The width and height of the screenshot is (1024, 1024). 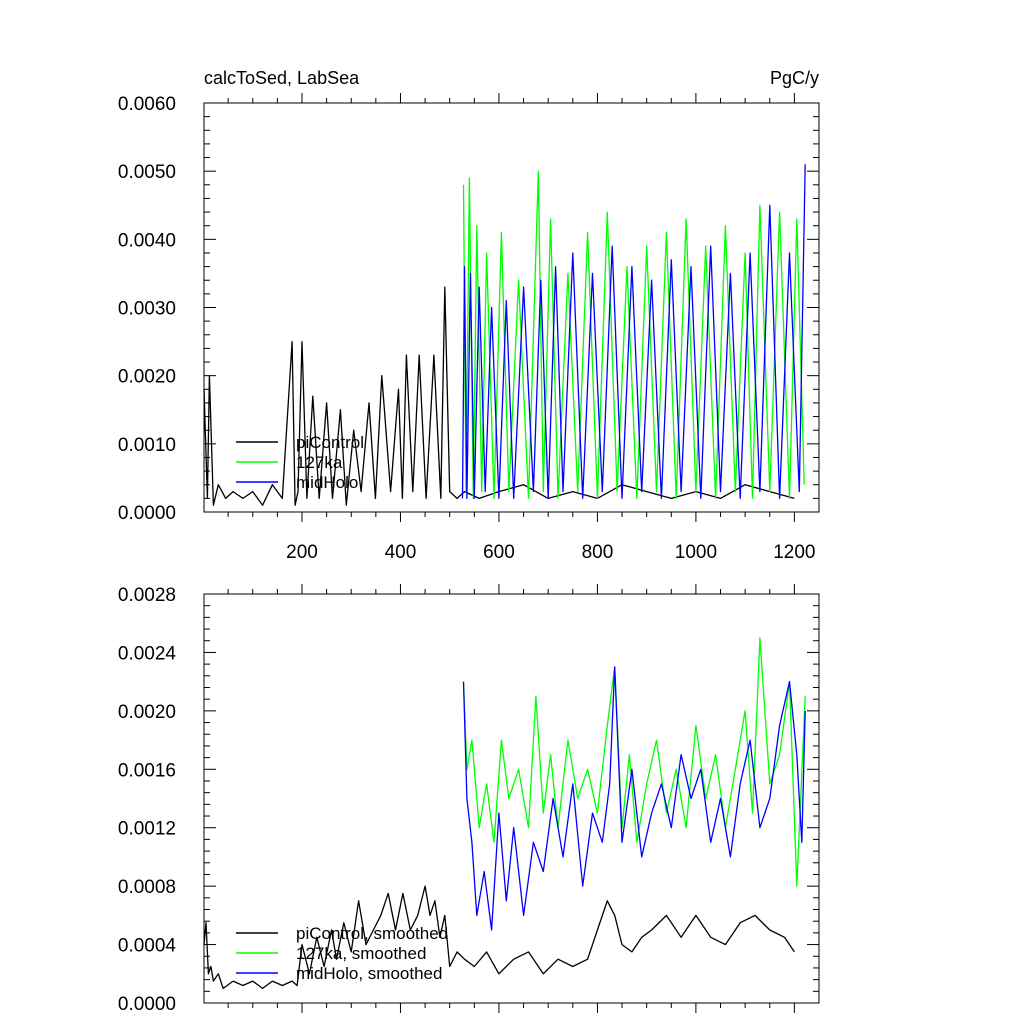 What do you see at coordinates (147, 309) in the screenshot?
I see `top-ytick-label: 0.0030` at bounding box center [147, 309].